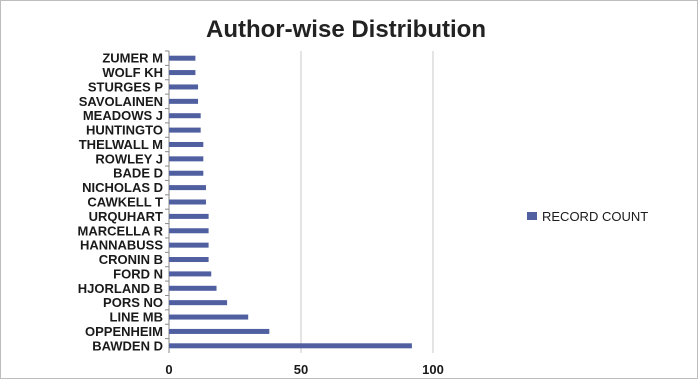 The width and height of the screenshot is (698, 379). What do you see at coordinates (138, 173) in the screenshot?
I see `category-label: BADE D` at bounding box center [138, 173].